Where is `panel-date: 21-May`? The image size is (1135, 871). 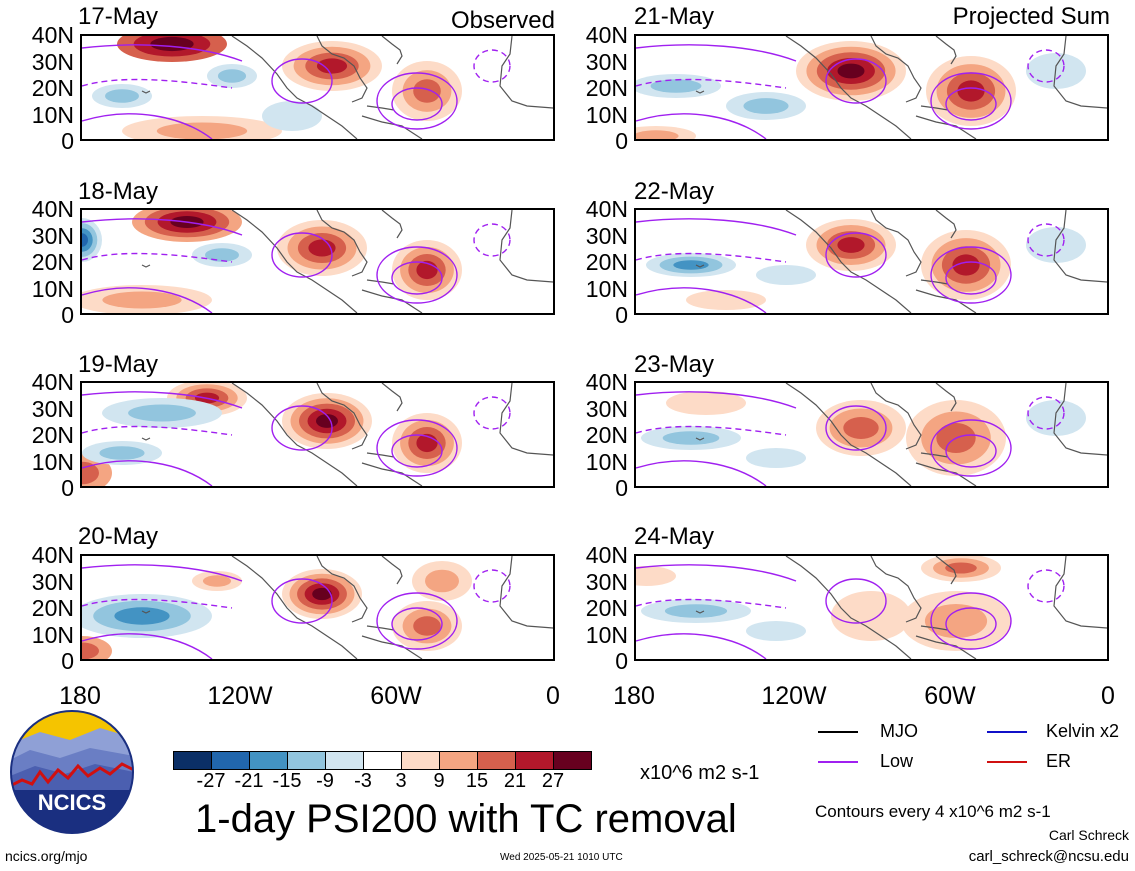 panel-date: 21-May is located at coordinates (674, 16).